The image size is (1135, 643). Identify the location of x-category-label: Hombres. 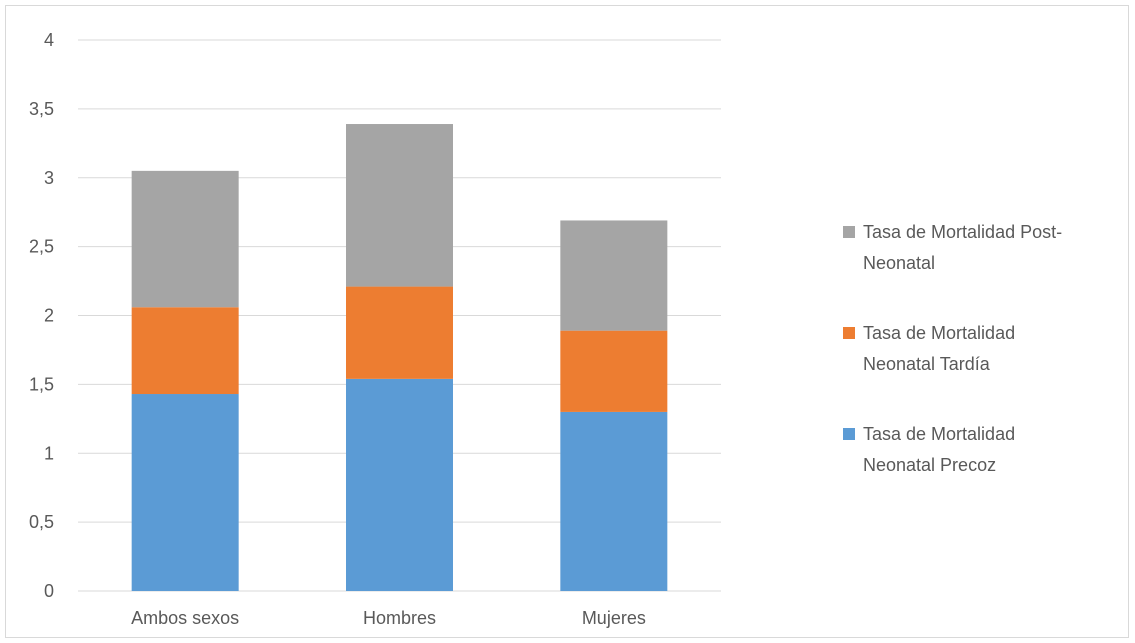
(399, 618).